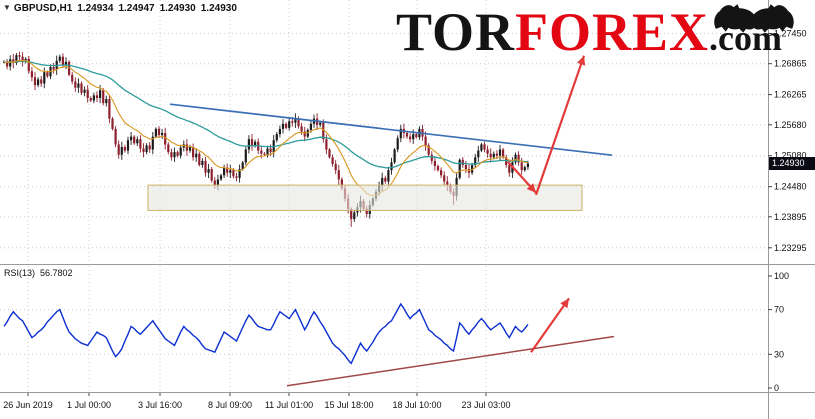 The height and width of the screenshot is (419, 815). What do you see at coordinates (754, 18) in the screenshot?
I see `bull-bear-icon` at bounding box center [754, 18].